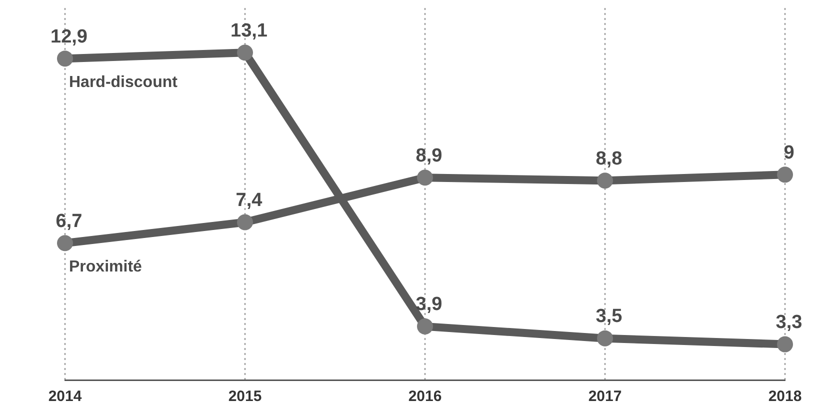 The height and width of the screenshot is (416, 823). What do you see at coordinates (785, 397) in the screenshot?
I see `x-tick-label: 2018` at bounding box center [785, 397].